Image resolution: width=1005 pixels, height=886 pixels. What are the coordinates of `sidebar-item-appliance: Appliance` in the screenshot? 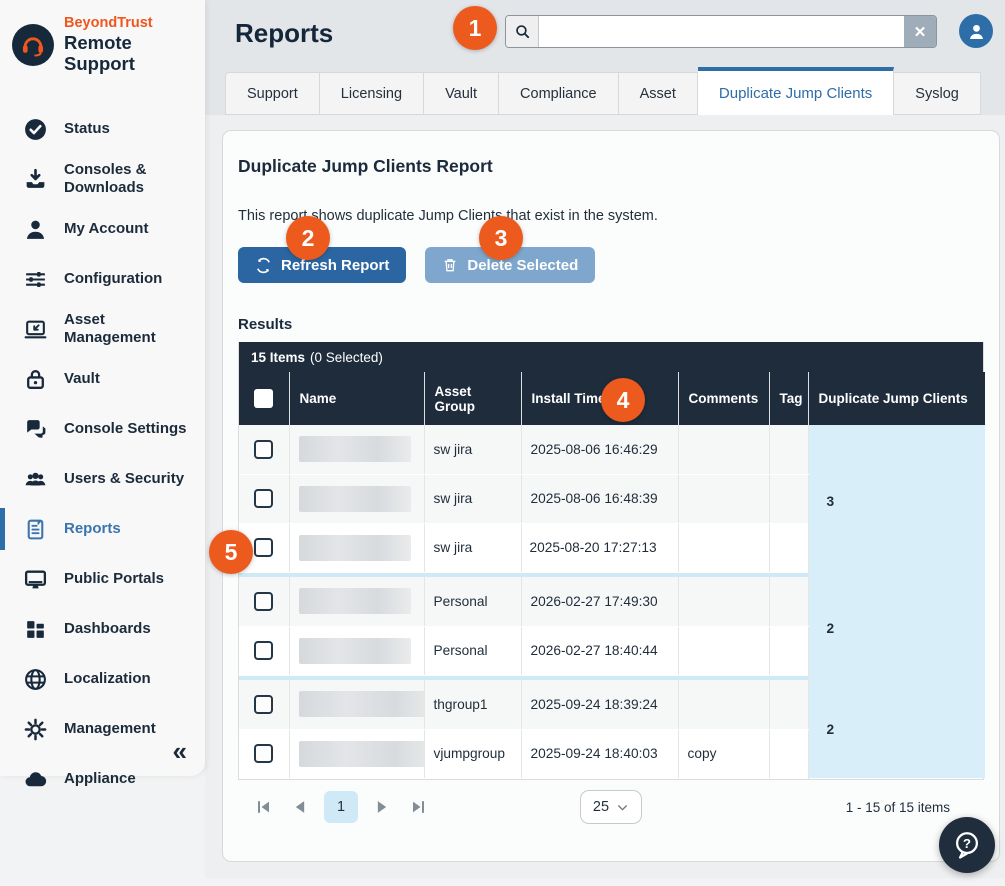 It's located at (102, 779).